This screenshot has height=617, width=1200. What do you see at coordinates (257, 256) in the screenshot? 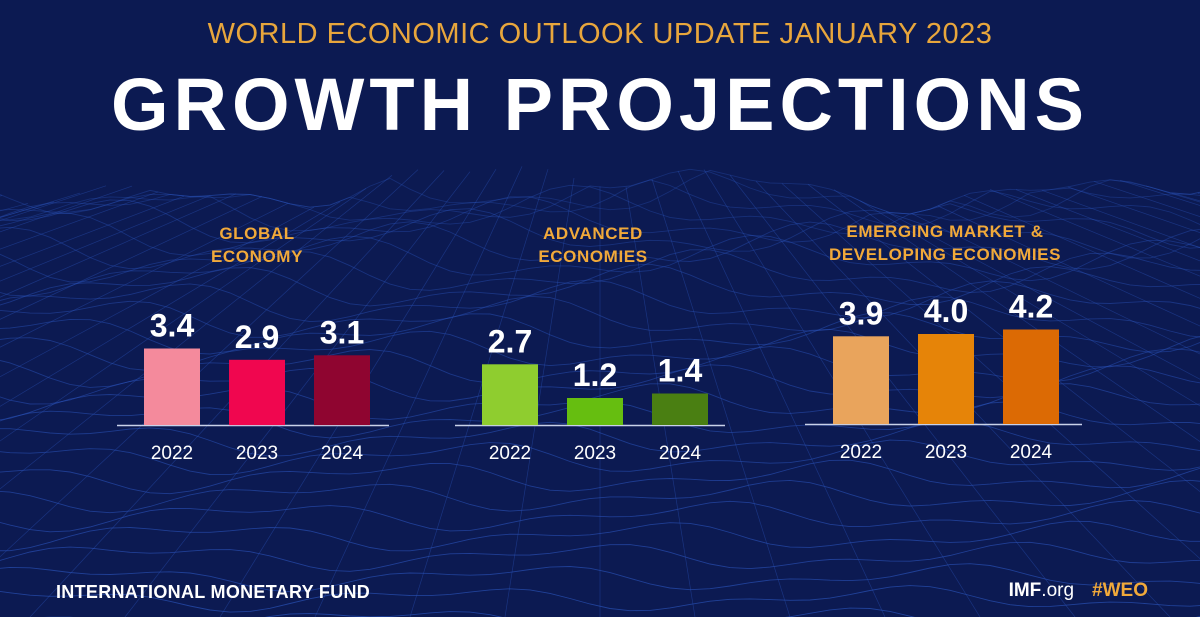
I see `panel-title-global-line2: ECONOMY` at bounding box center [257, 256].